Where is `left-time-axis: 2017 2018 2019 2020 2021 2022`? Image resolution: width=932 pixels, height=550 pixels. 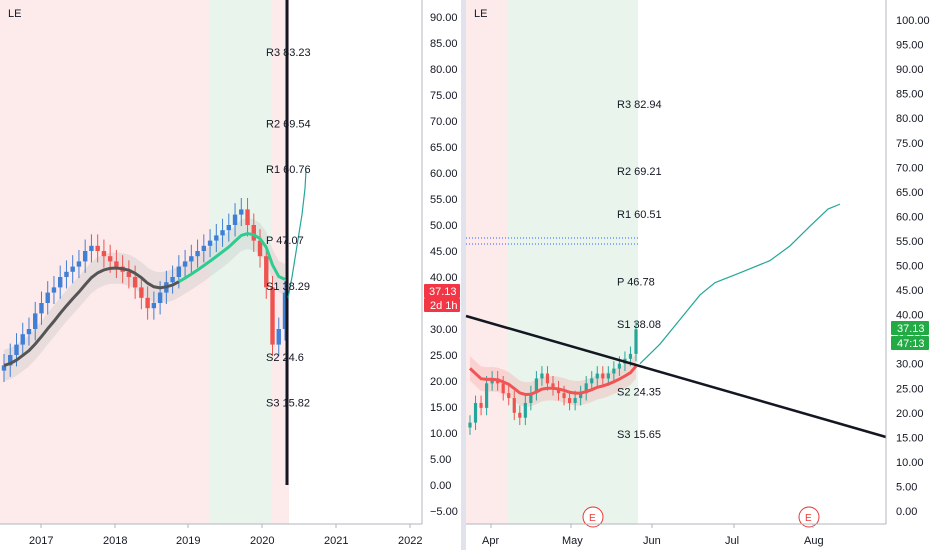 left-time-axis: 2017 2018 2019 2020 2021 2022 is located at coordinates (225, 535).